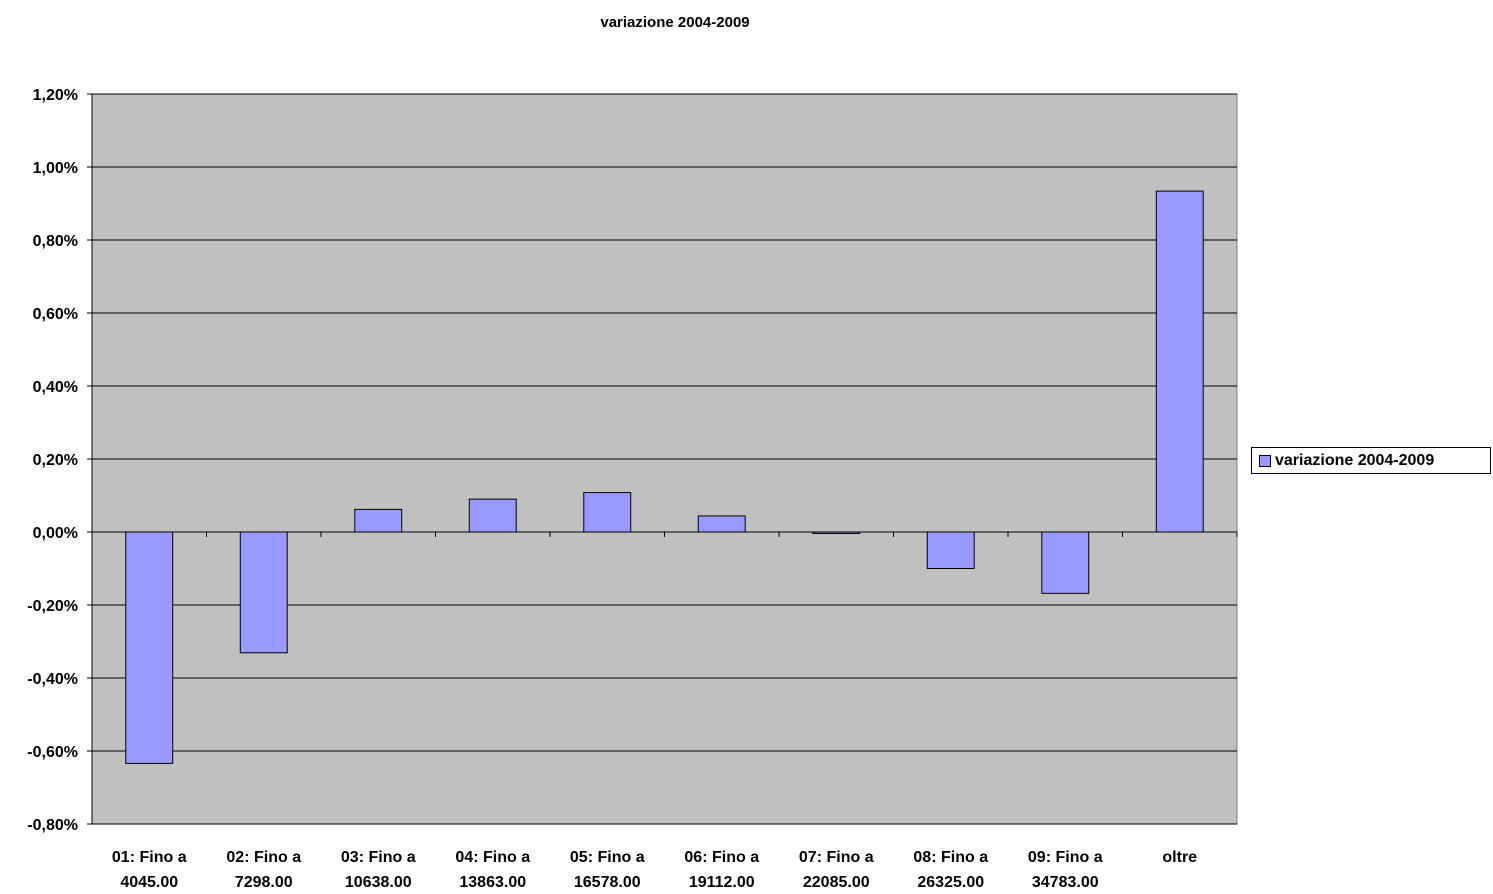 The height and width of the screenshot is (894, 1493). I want to click on legend-label: variazione 2004-2009, so click(1355, 460).